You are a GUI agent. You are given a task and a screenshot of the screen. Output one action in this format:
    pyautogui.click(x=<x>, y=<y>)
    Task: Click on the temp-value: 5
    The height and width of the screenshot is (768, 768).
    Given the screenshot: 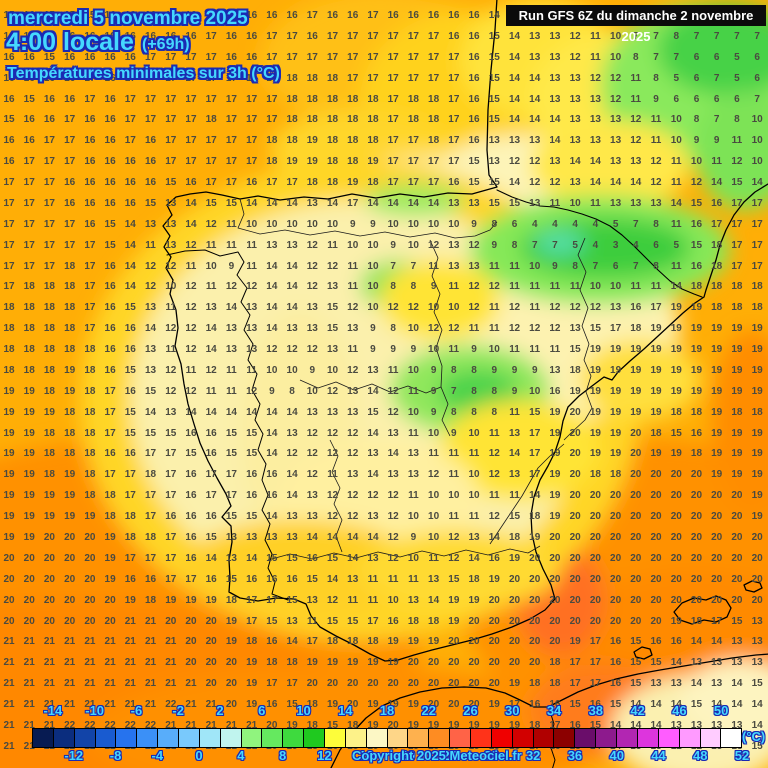 What is the action you would take?
    pyautogui.click(x=676, y=78)
    